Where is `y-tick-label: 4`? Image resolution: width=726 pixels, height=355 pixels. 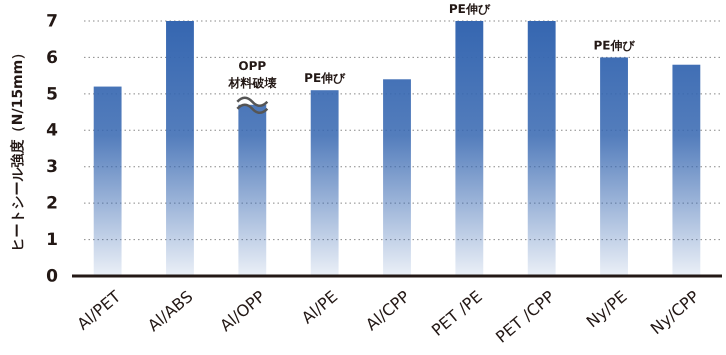
y-tick-label: 4 is located at coordinates (52, 130).